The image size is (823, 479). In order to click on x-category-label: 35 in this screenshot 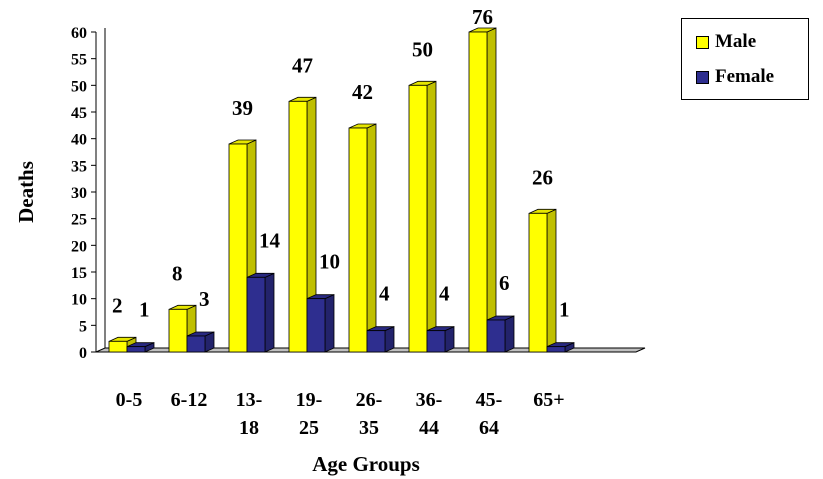, I will do `click(369, 428)`.